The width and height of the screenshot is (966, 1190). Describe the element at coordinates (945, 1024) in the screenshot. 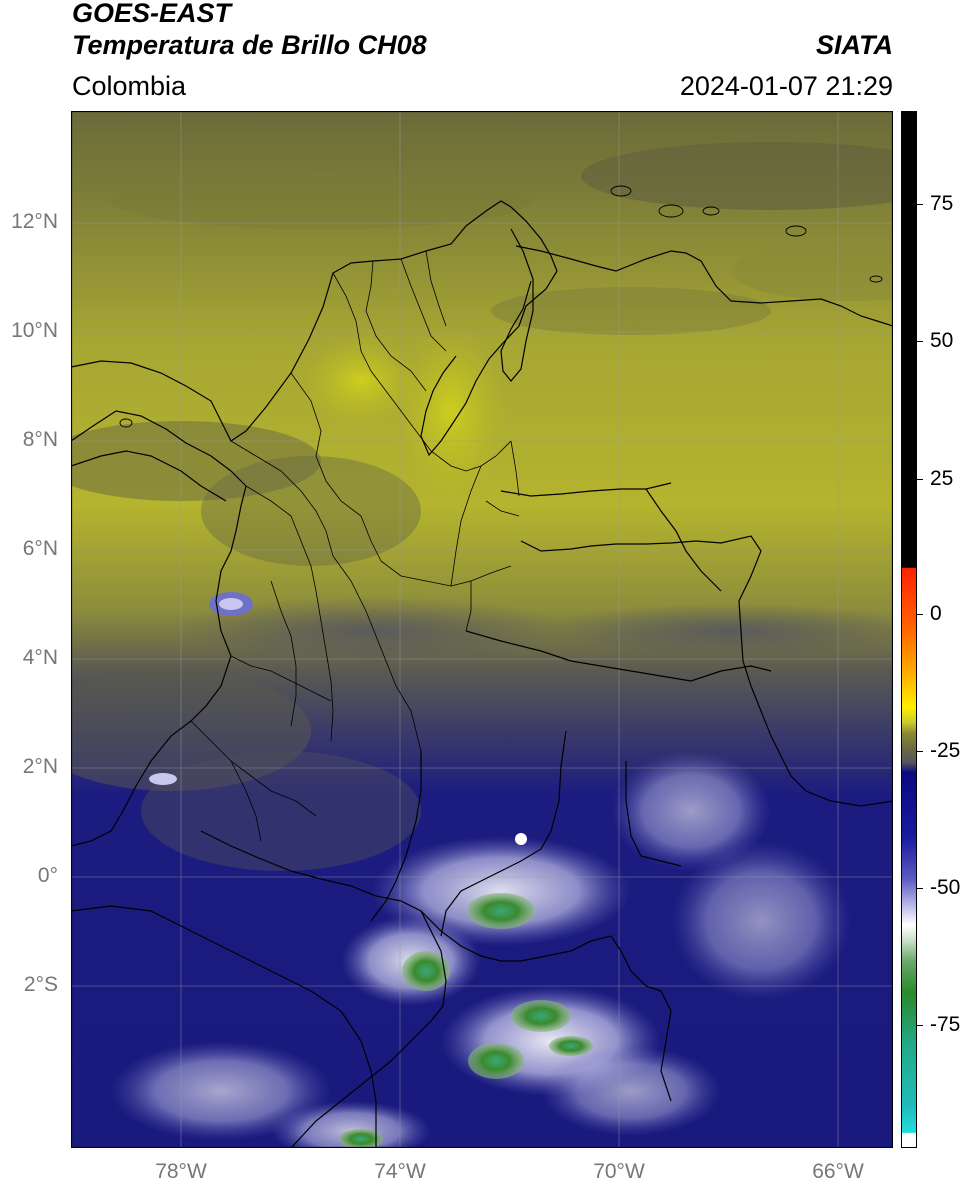

I see `cb-label-neg75: -75` at that location.